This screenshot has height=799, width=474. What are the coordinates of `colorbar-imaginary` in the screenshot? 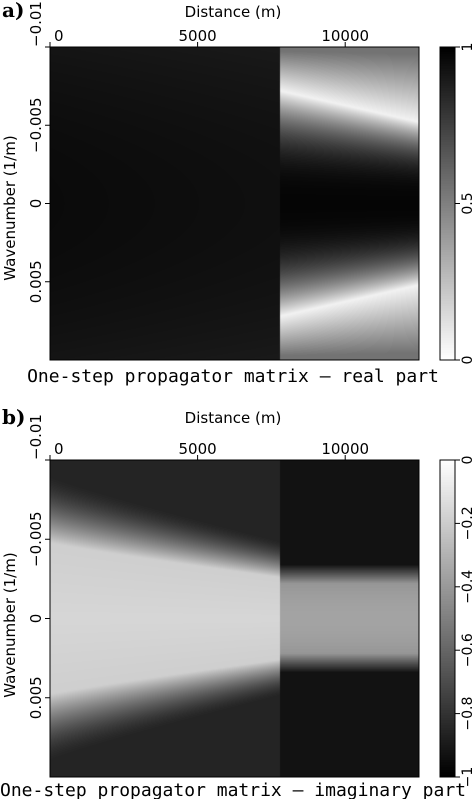 It's located at (447, 618).